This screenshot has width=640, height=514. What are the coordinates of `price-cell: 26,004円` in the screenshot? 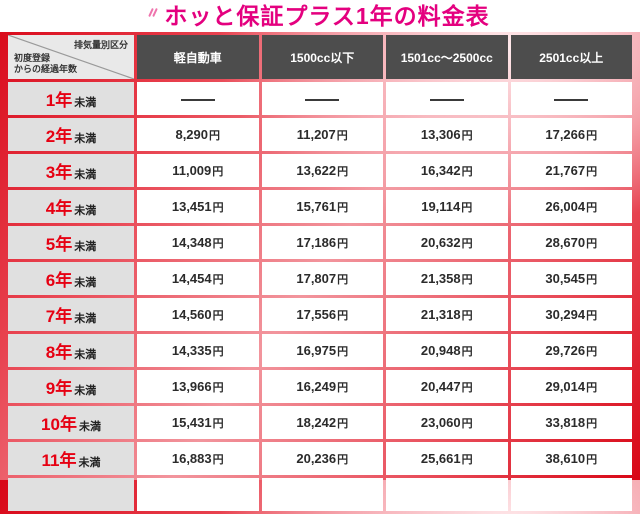 It's located at (571, 206).